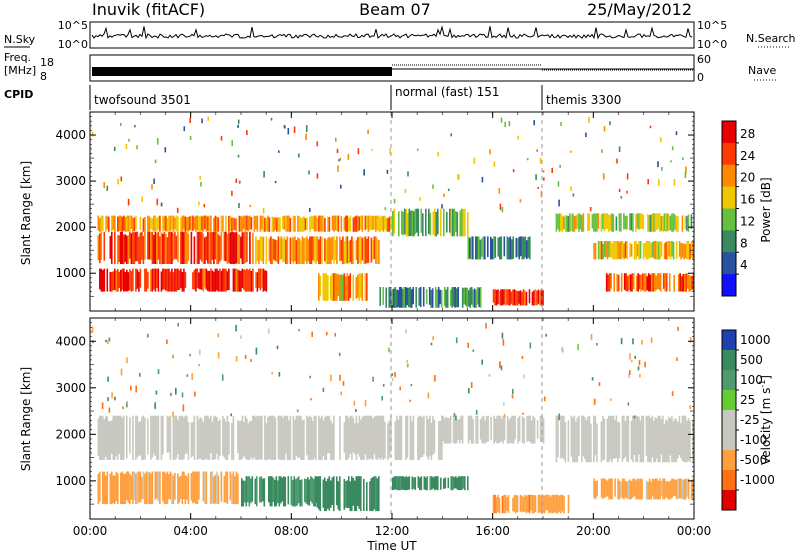  What do you see at coordinates (148, 9) in the screenshot?
I see `station-title: Inuvik (fitACF)` at bounding box center [148, 9].